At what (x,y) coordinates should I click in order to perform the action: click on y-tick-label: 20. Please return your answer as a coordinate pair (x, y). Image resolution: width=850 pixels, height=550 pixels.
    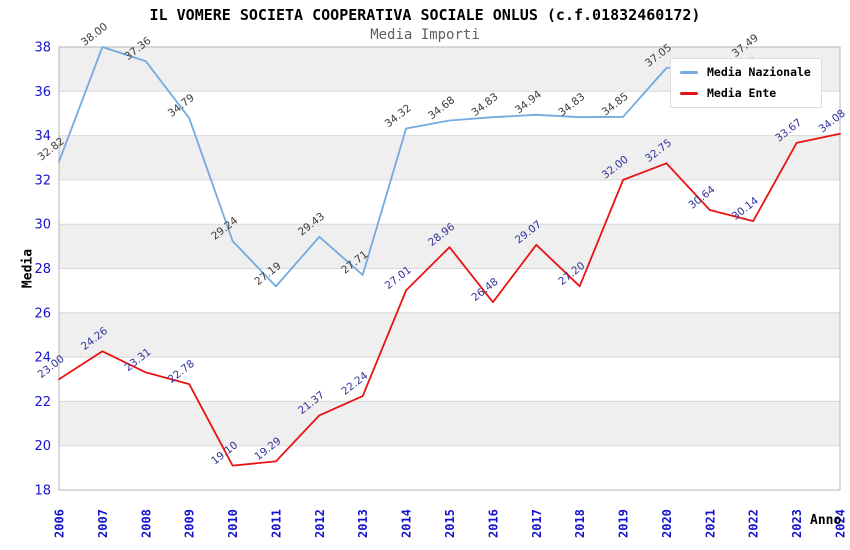
    Looking at the image, I should click on (42, 446).